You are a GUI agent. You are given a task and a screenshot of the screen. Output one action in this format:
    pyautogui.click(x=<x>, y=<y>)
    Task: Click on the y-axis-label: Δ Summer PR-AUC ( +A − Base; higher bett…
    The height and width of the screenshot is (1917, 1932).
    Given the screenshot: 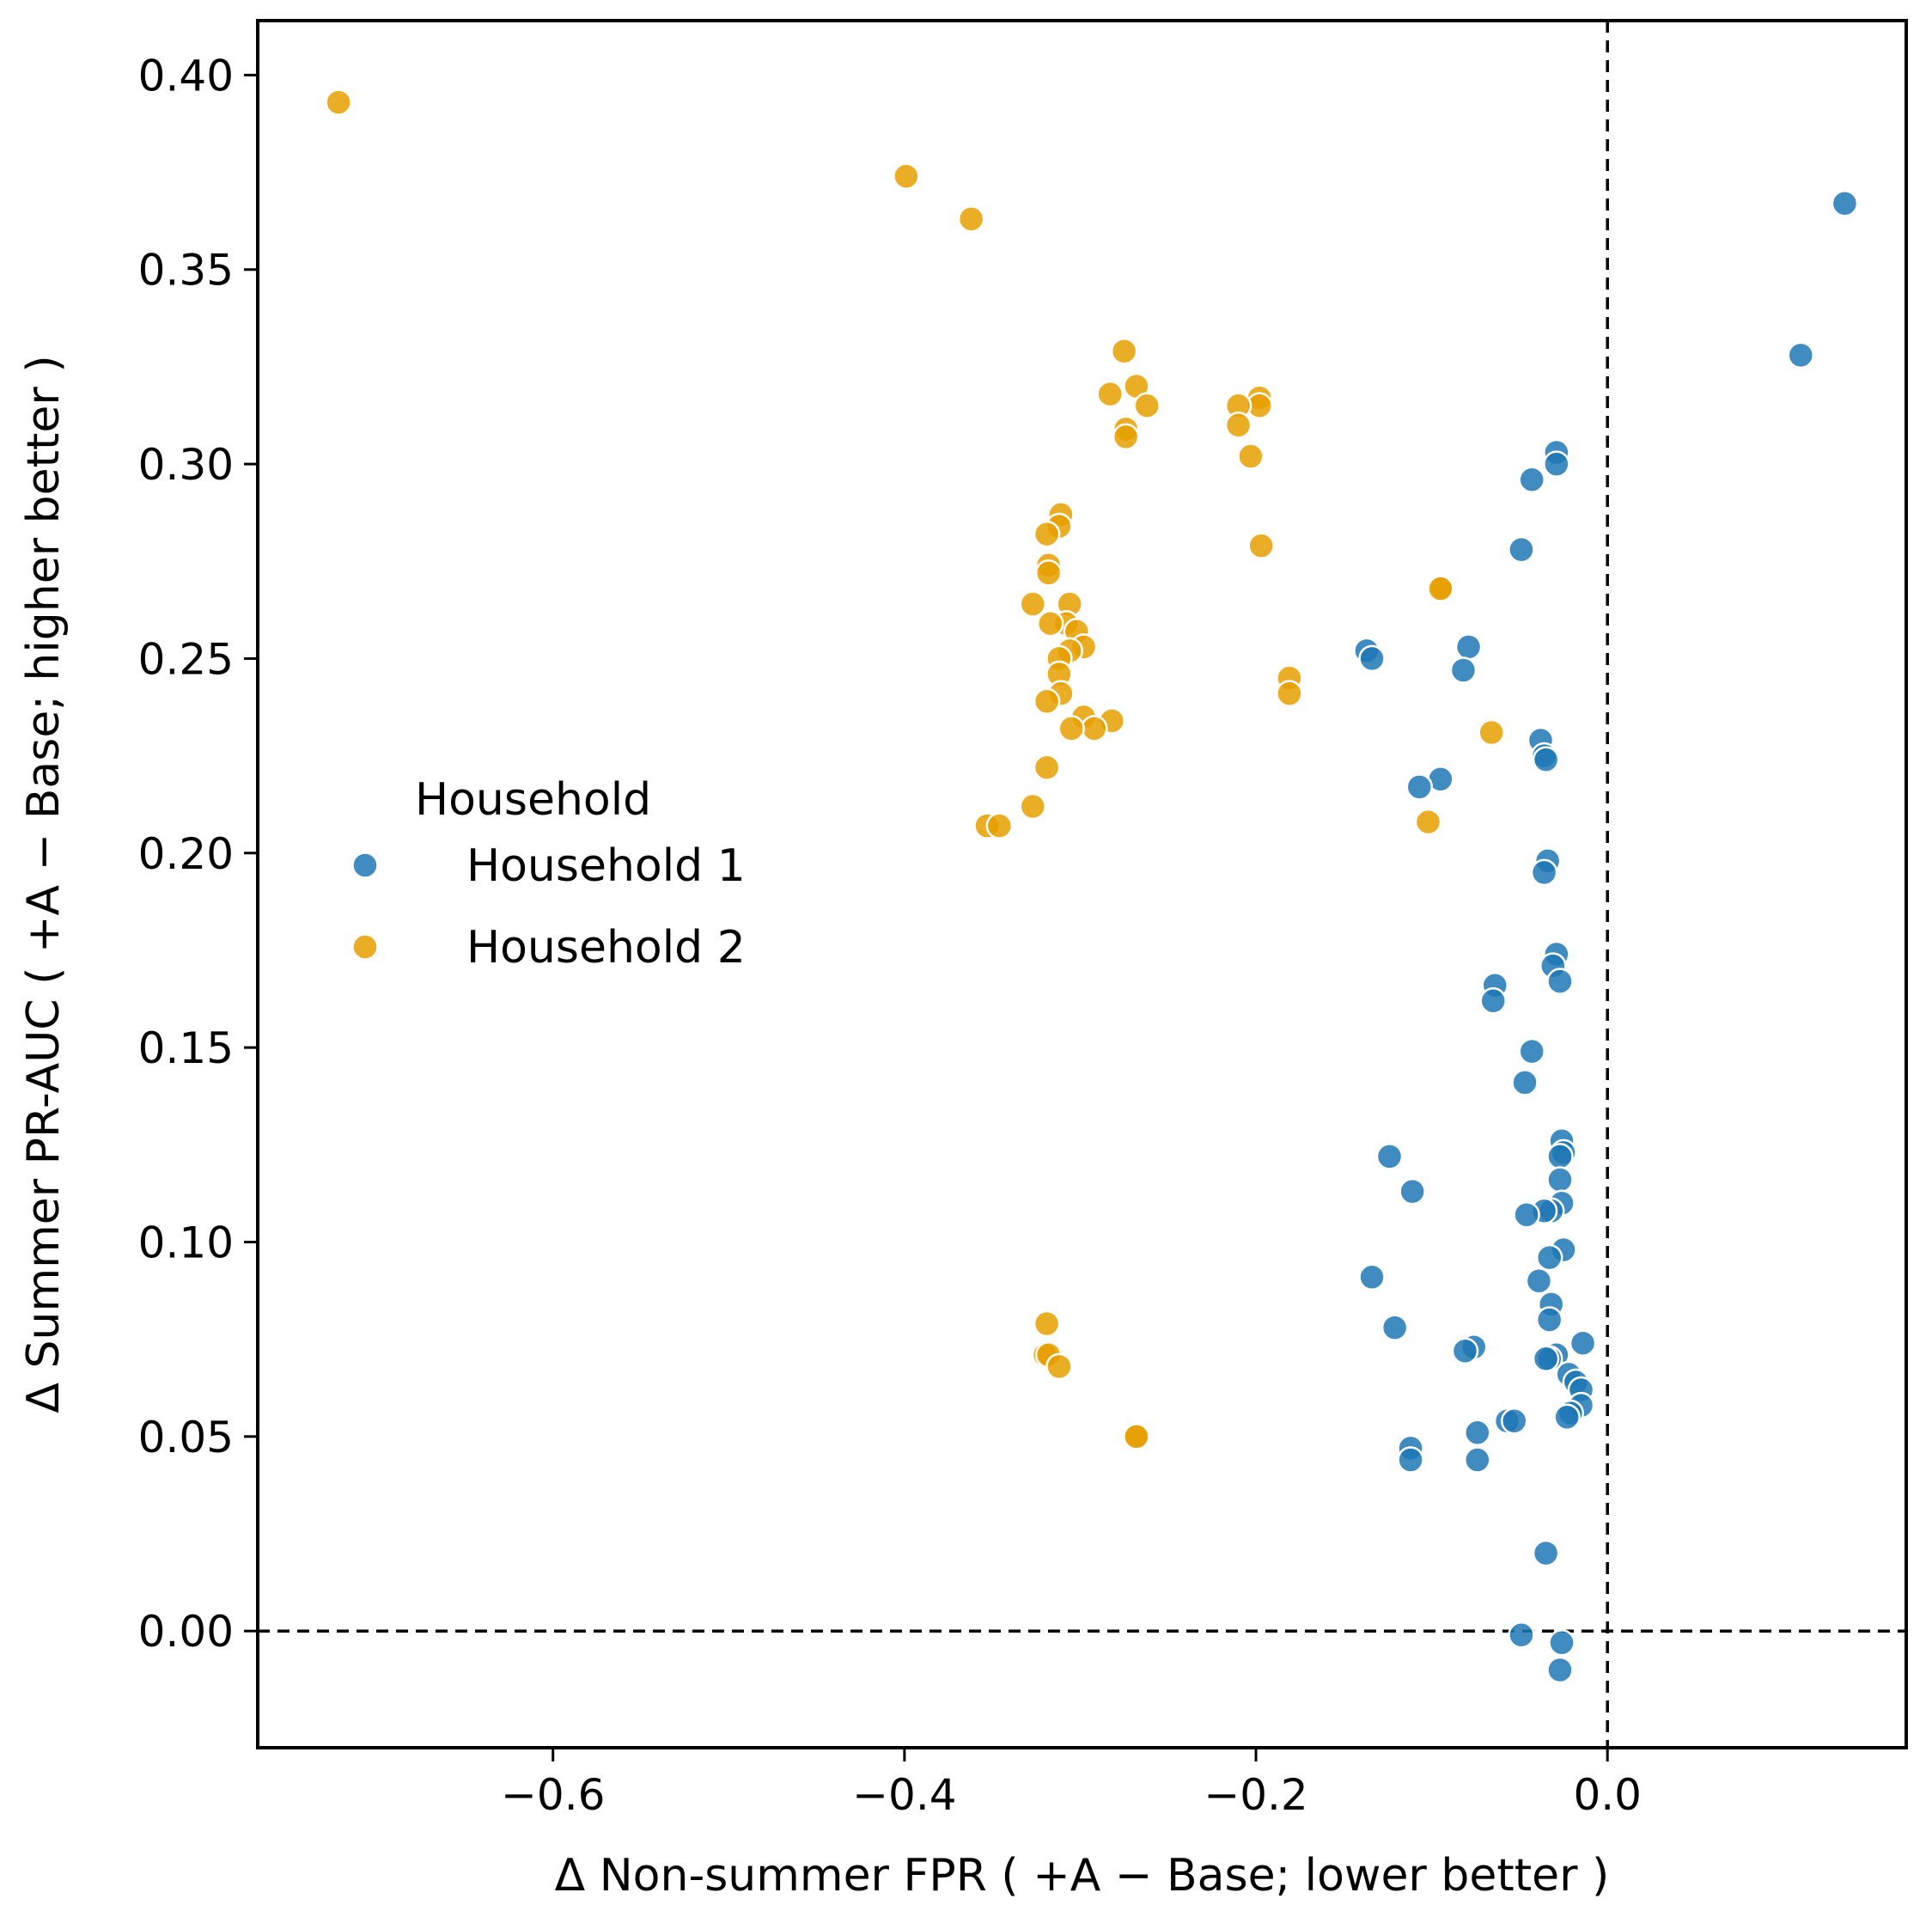 What is the action you would take?
    pyautogui.click(x=44, y=884)
    